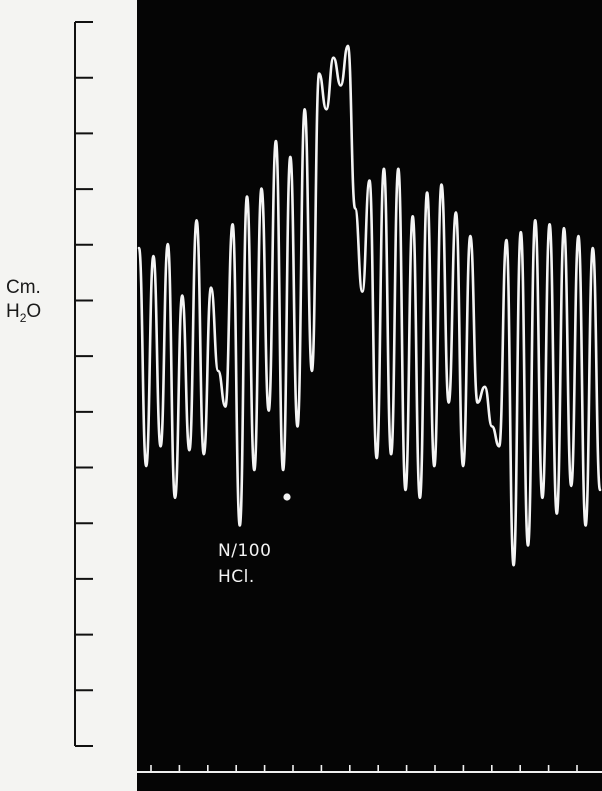 This screenshot has width=602, height=791. I want to click on y-axis-label: Cm. H2O, so click(23, 303).